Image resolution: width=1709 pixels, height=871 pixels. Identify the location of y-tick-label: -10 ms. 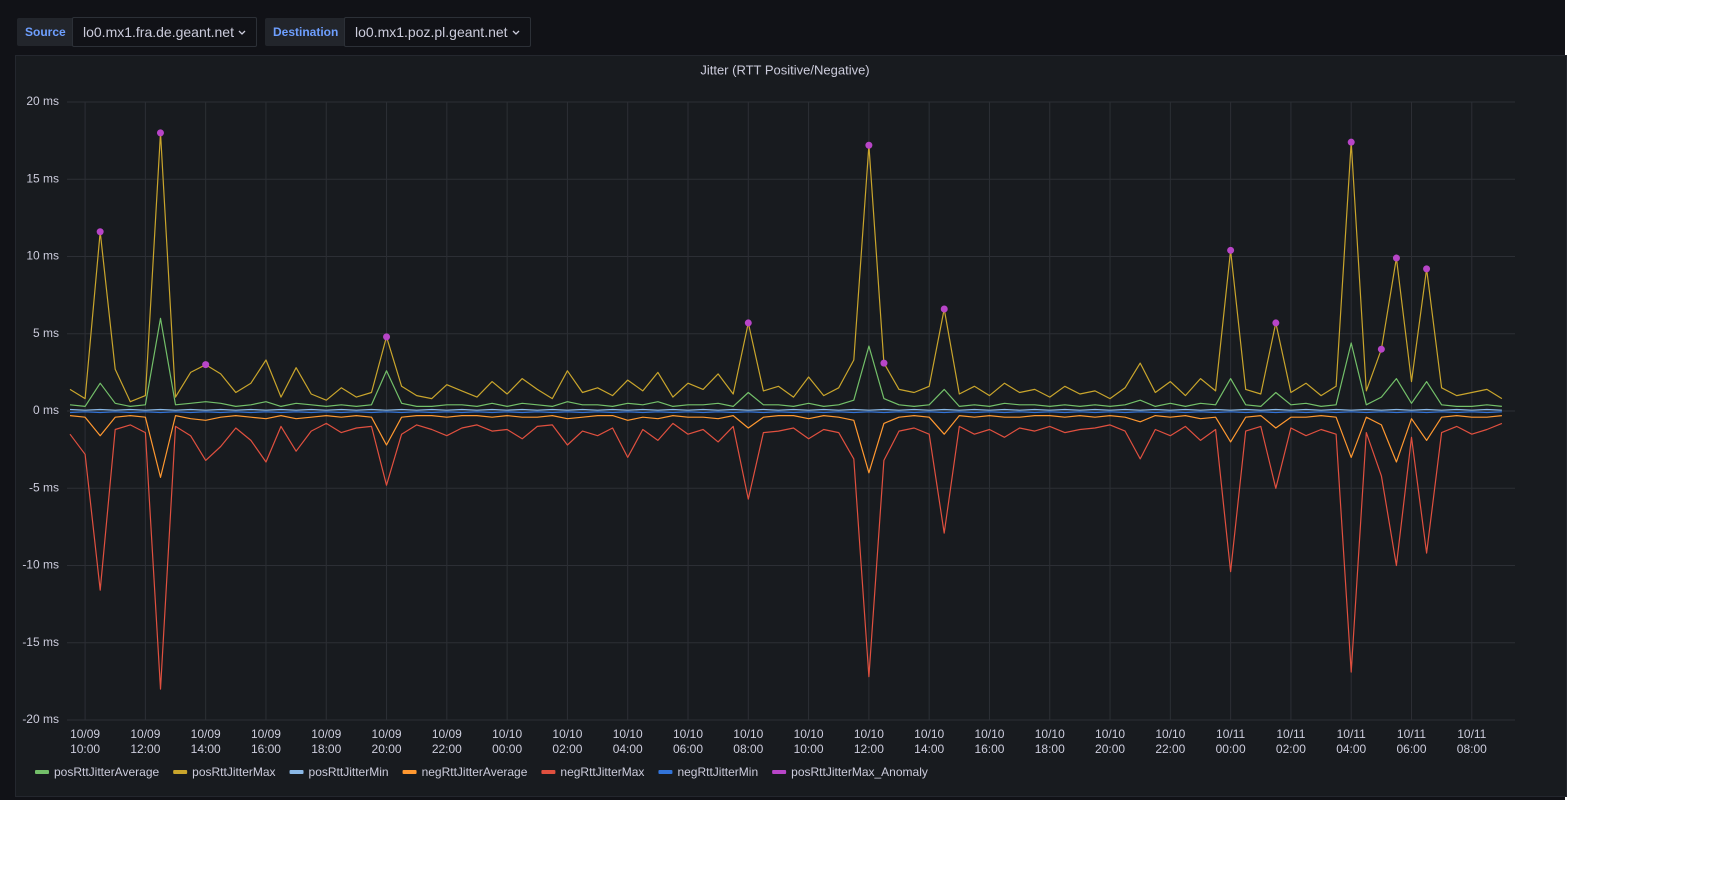
(40, 565).